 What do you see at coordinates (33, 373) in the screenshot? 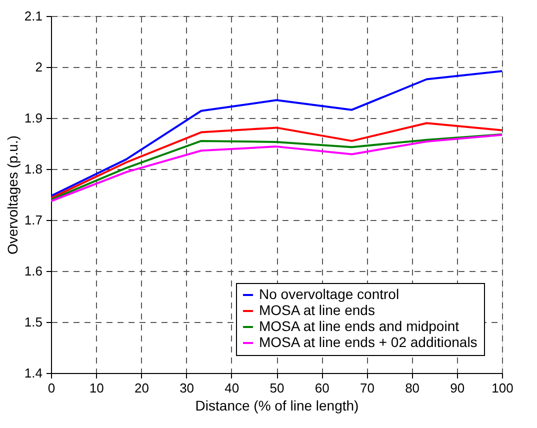
I see `y-tick-label: 1.4` at bounding box center [33, 373].